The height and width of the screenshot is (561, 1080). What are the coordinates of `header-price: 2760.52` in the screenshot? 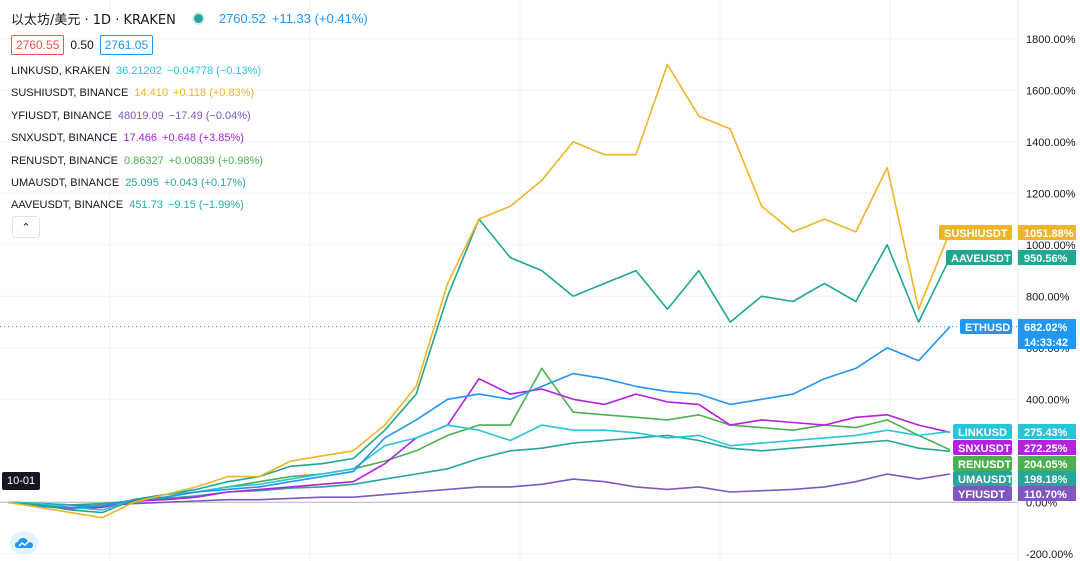 It's located at (242, 18).